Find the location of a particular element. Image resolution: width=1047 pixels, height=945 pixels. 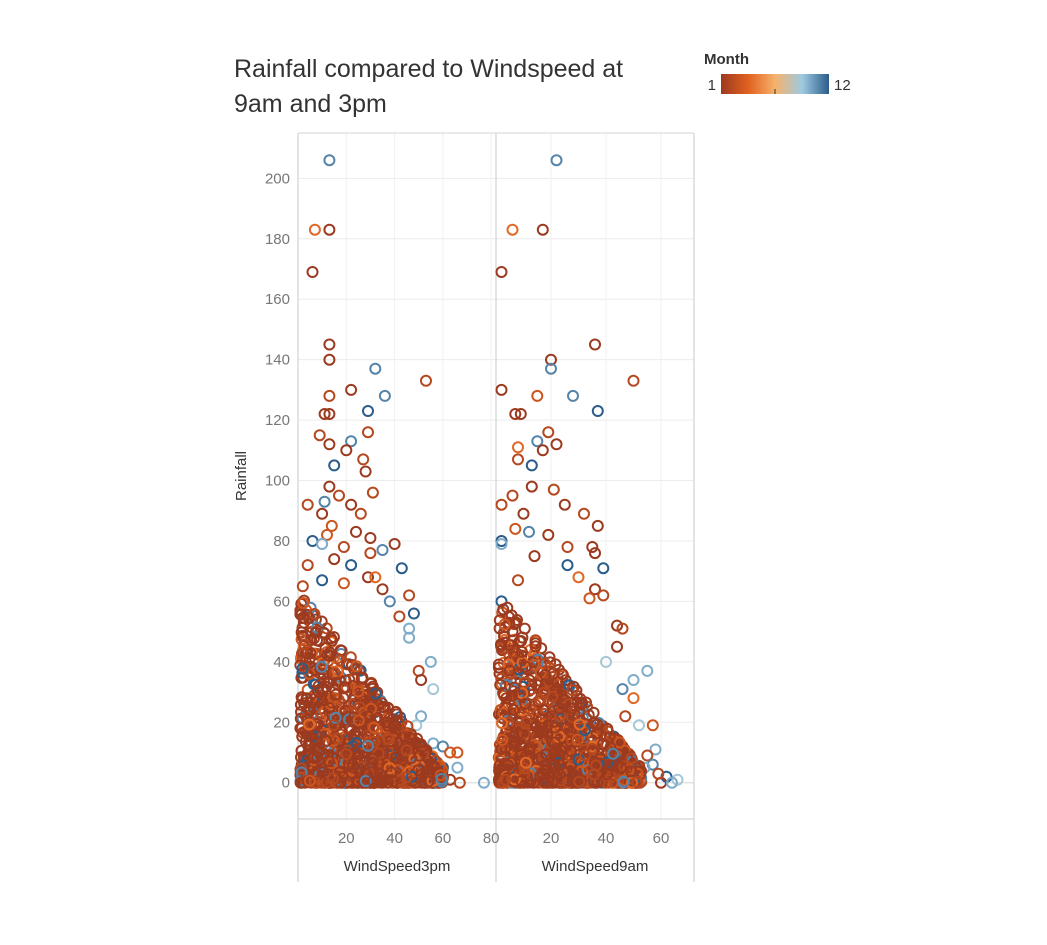

y-tick-label: 100 is located at coordinates (277, 481).